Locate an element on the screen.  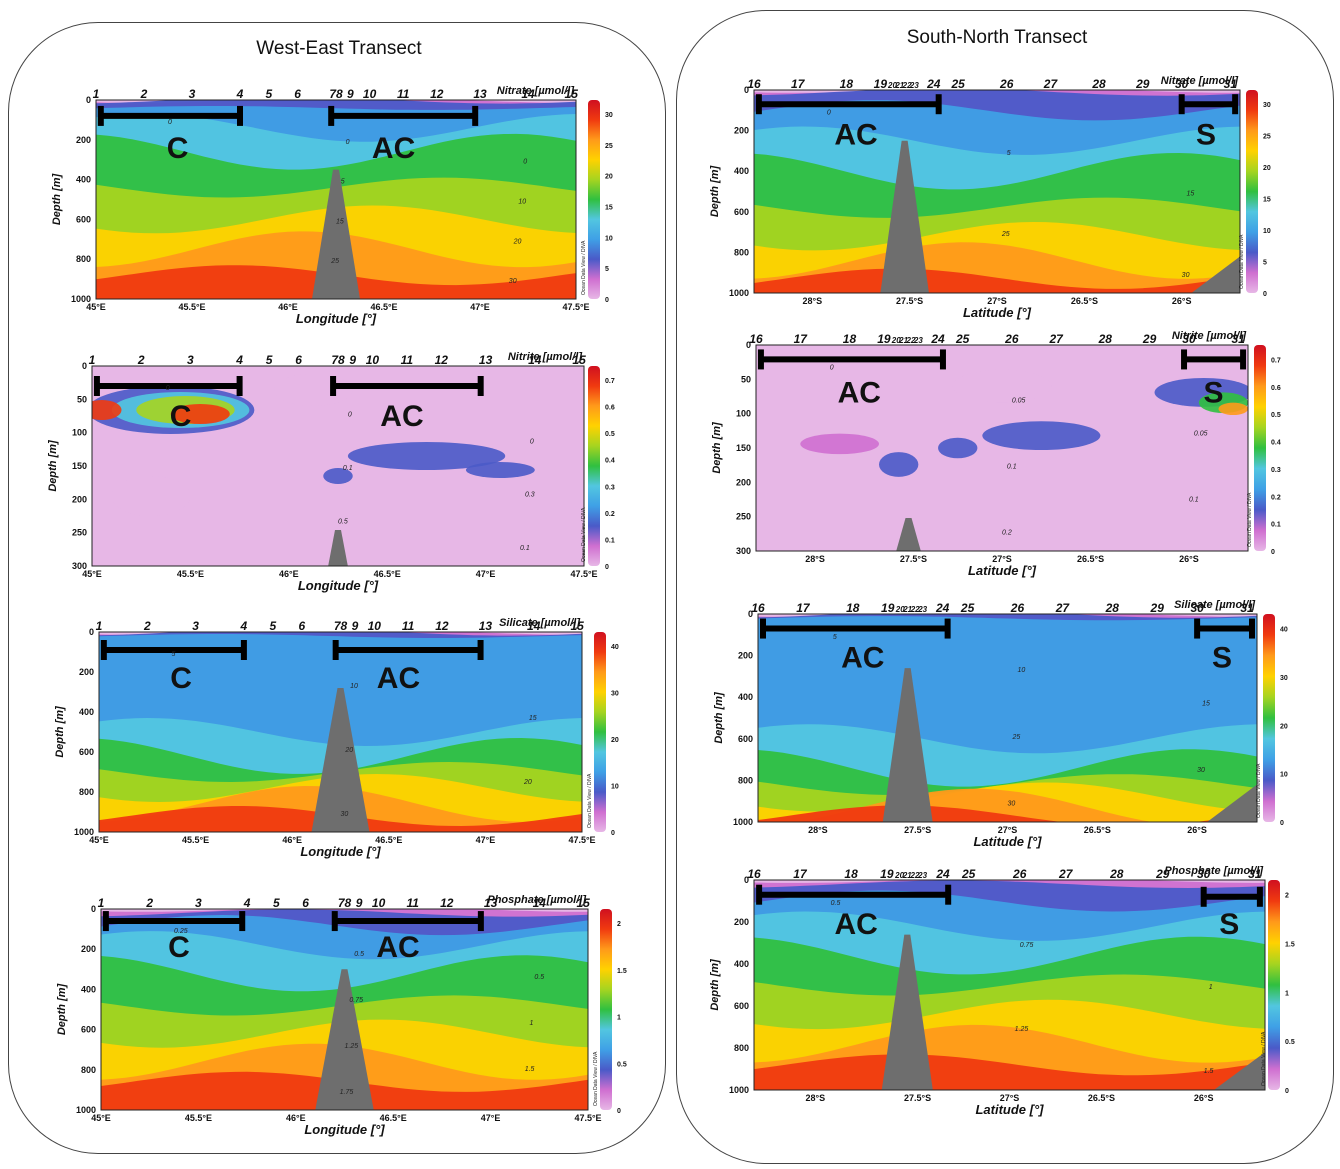
we-silicate-contour-label-1: 10 is located at coordinates (354, 686).